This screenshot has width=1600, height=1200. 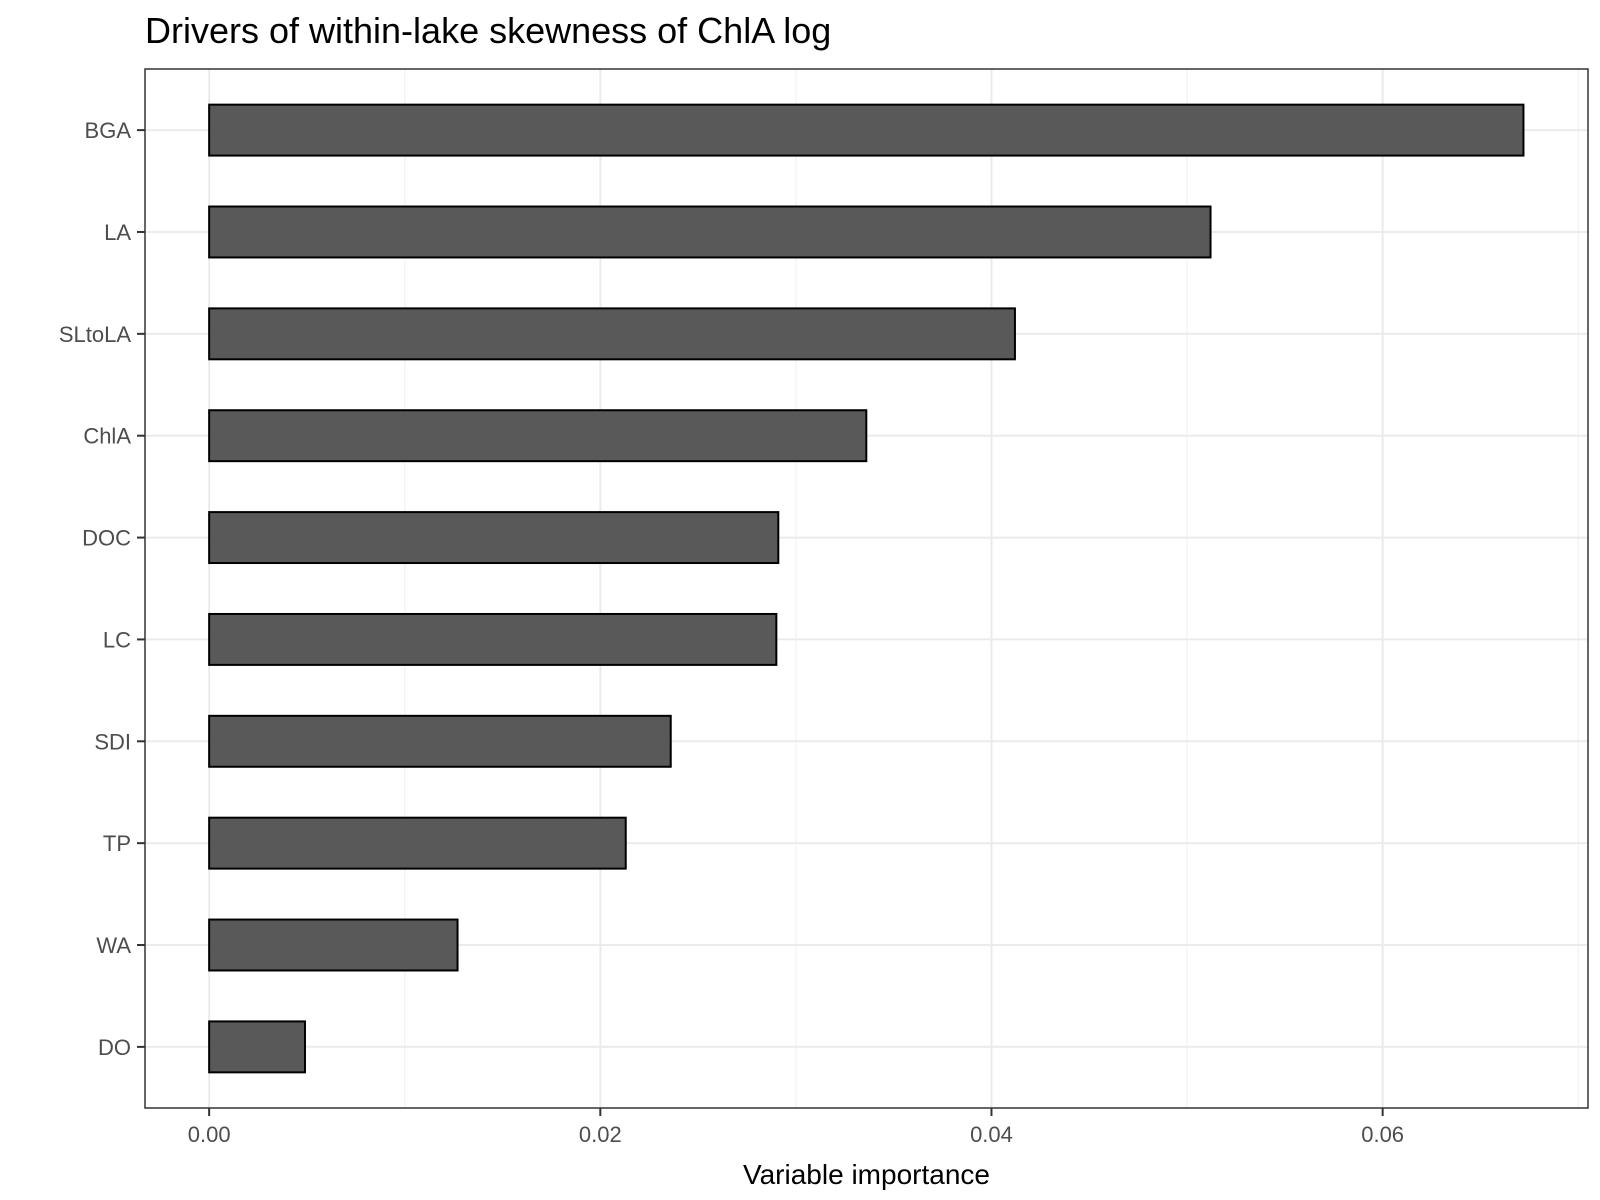 What do you see at coordinates (991, 1134) in the screenshot?
I see `x-tick-label: 0.04` at bounding box center [991, 1134].